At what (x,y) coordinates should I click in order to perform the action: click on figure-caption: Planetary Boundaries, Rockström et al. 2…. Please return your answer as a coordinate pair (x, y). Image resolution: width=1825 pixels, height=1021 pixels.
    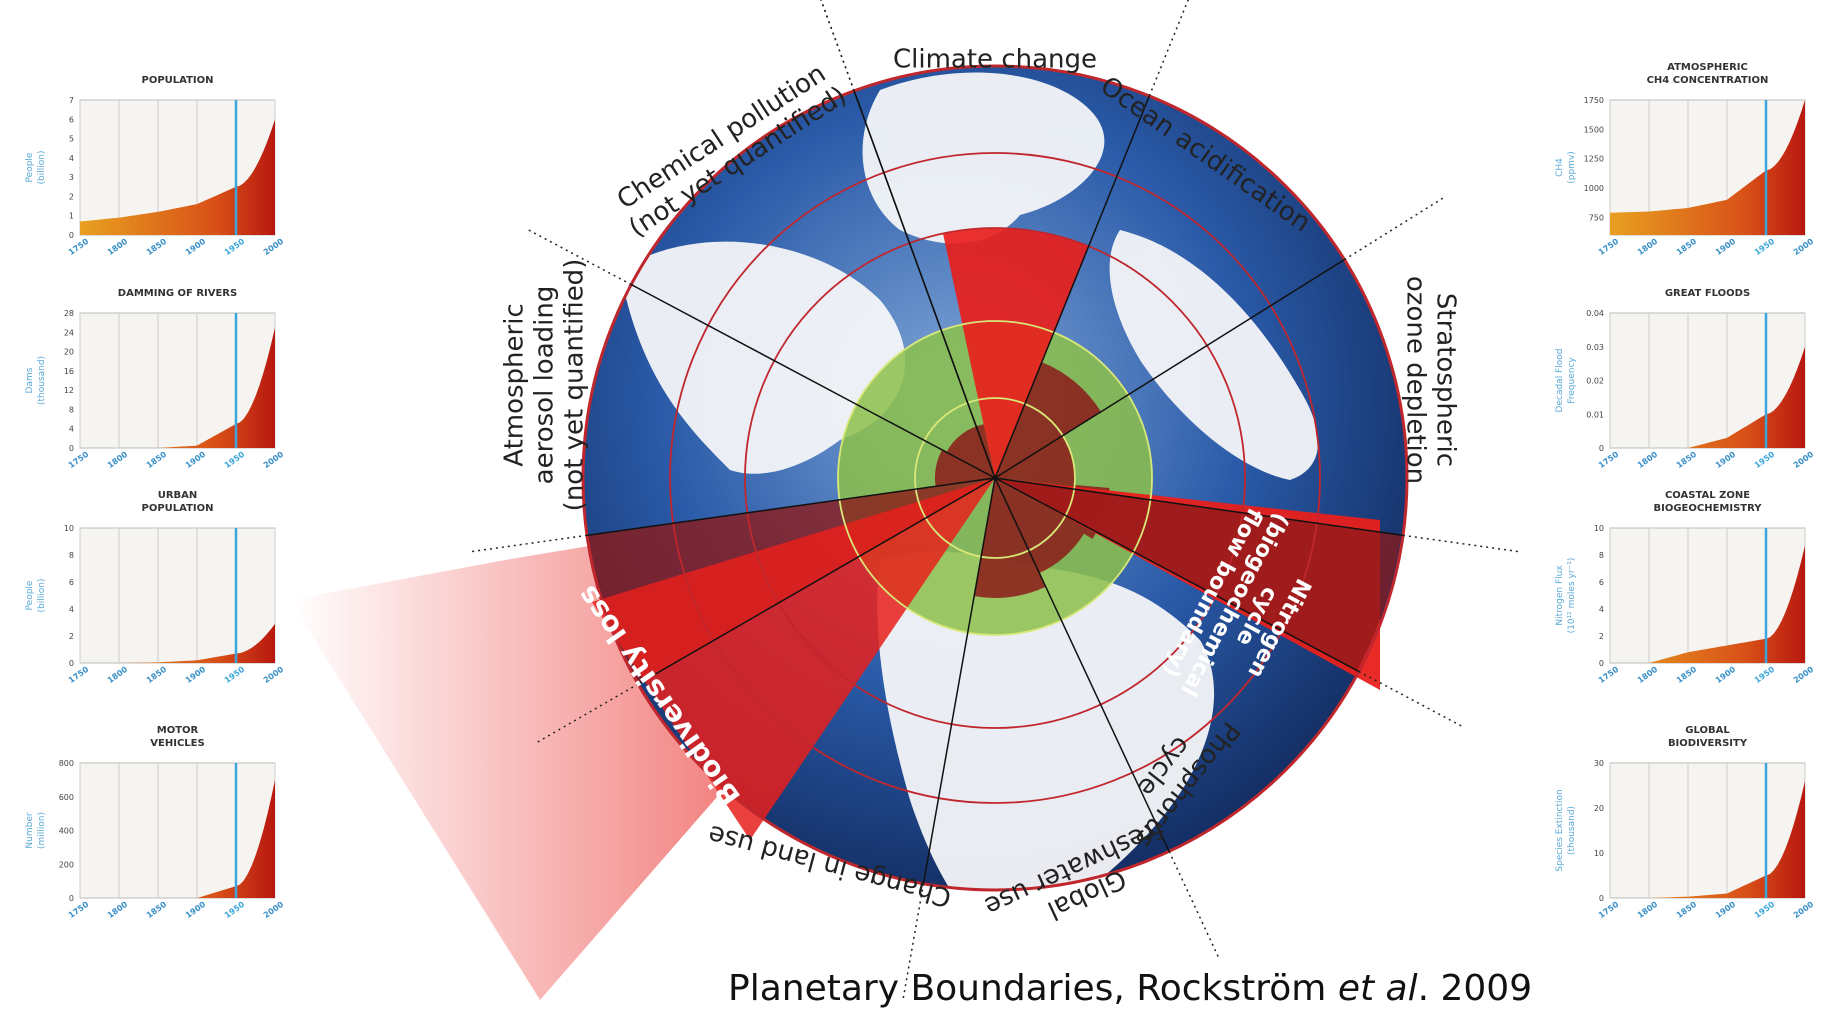
    Looking at the image, I should click on (1130, 988).